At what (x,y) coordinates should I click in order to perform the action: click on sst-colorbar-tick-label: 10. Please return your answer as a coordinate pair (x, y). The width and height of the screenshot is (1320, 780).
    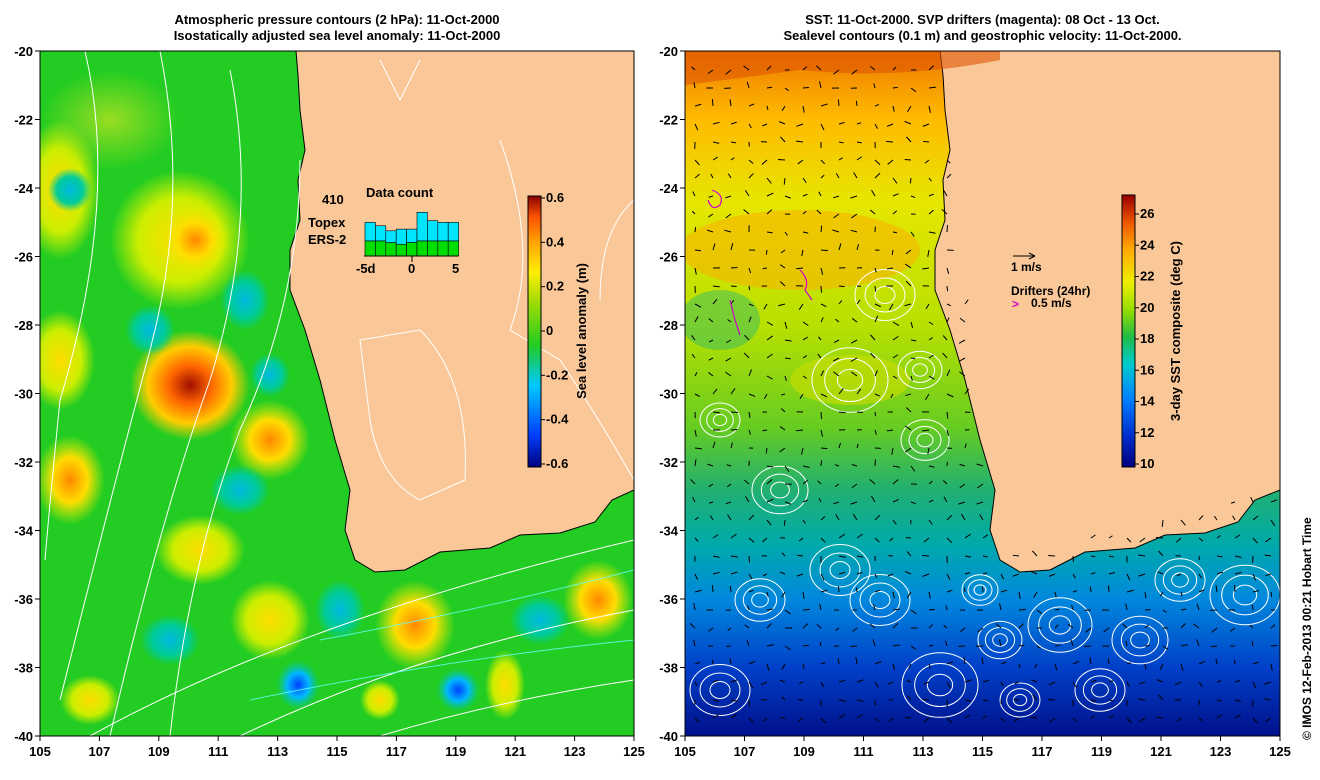
    Looking at the image, I should click on (1147, 463).